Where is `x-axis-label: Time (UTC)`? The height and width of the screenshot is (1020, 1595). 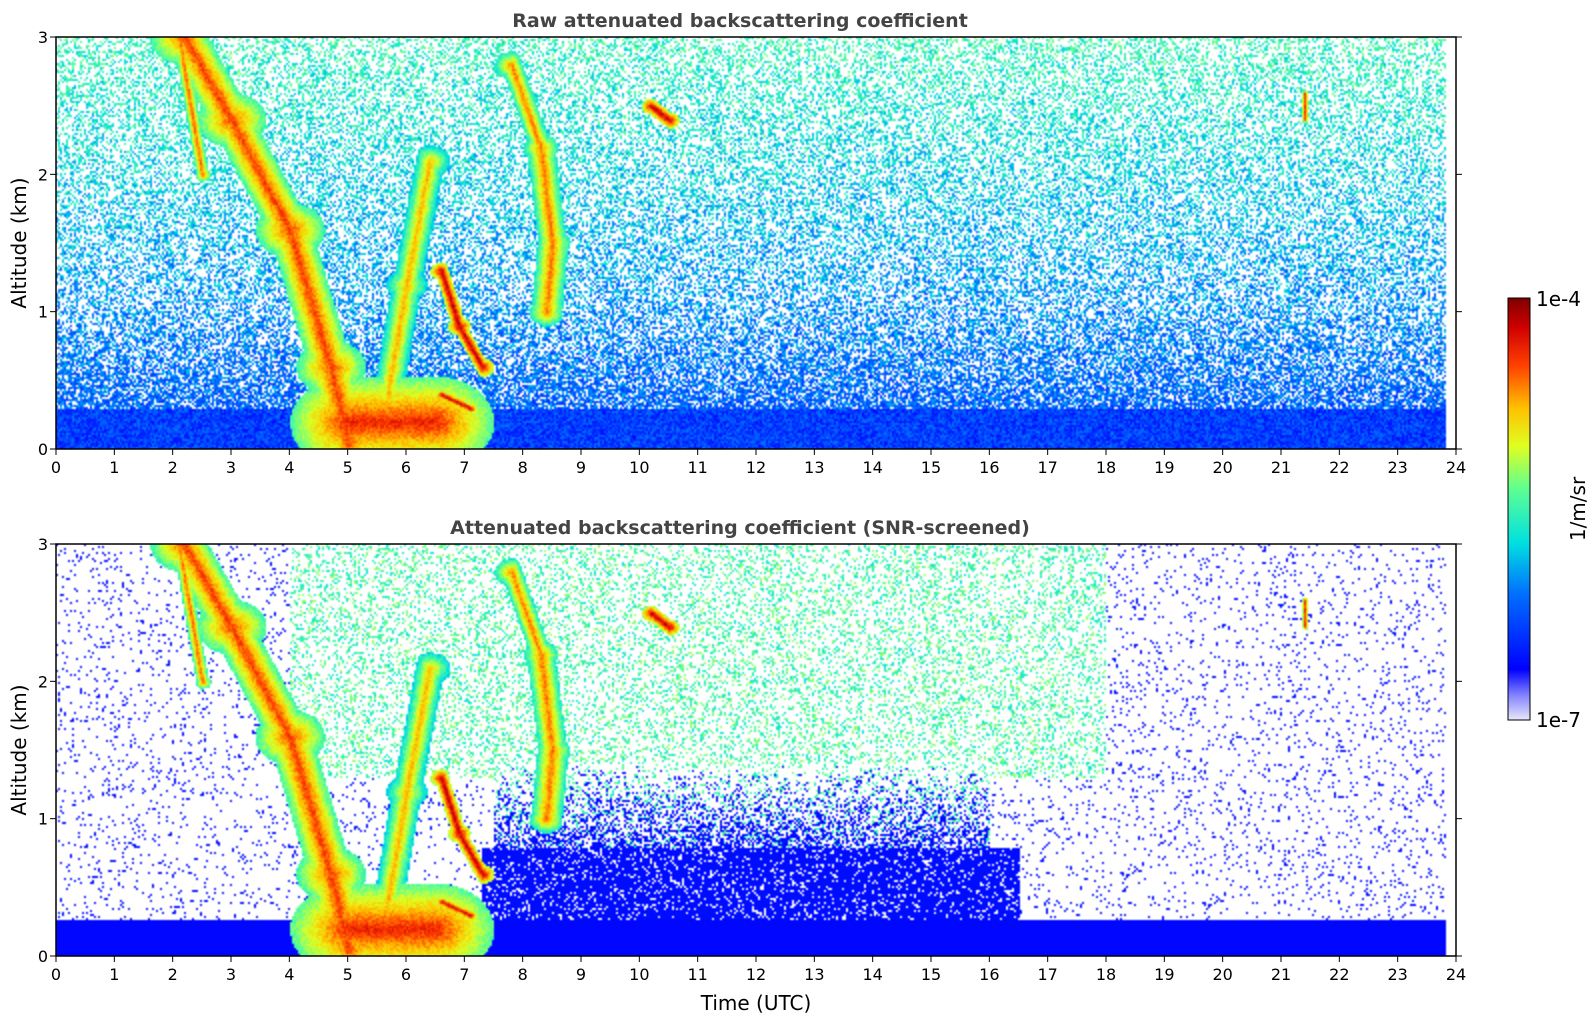 x-axis-label: Time (UTC) is located at coordinates (756, 1003).